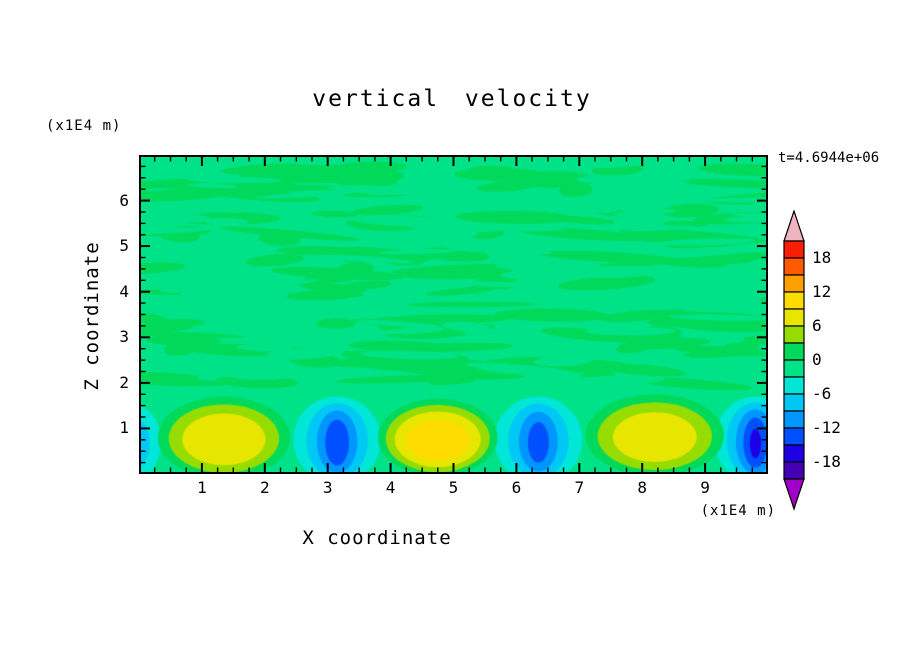 The height and width of the screenshot is (654, 904). I want to click on colorbar-tick-label: 12, so click(822, 291).